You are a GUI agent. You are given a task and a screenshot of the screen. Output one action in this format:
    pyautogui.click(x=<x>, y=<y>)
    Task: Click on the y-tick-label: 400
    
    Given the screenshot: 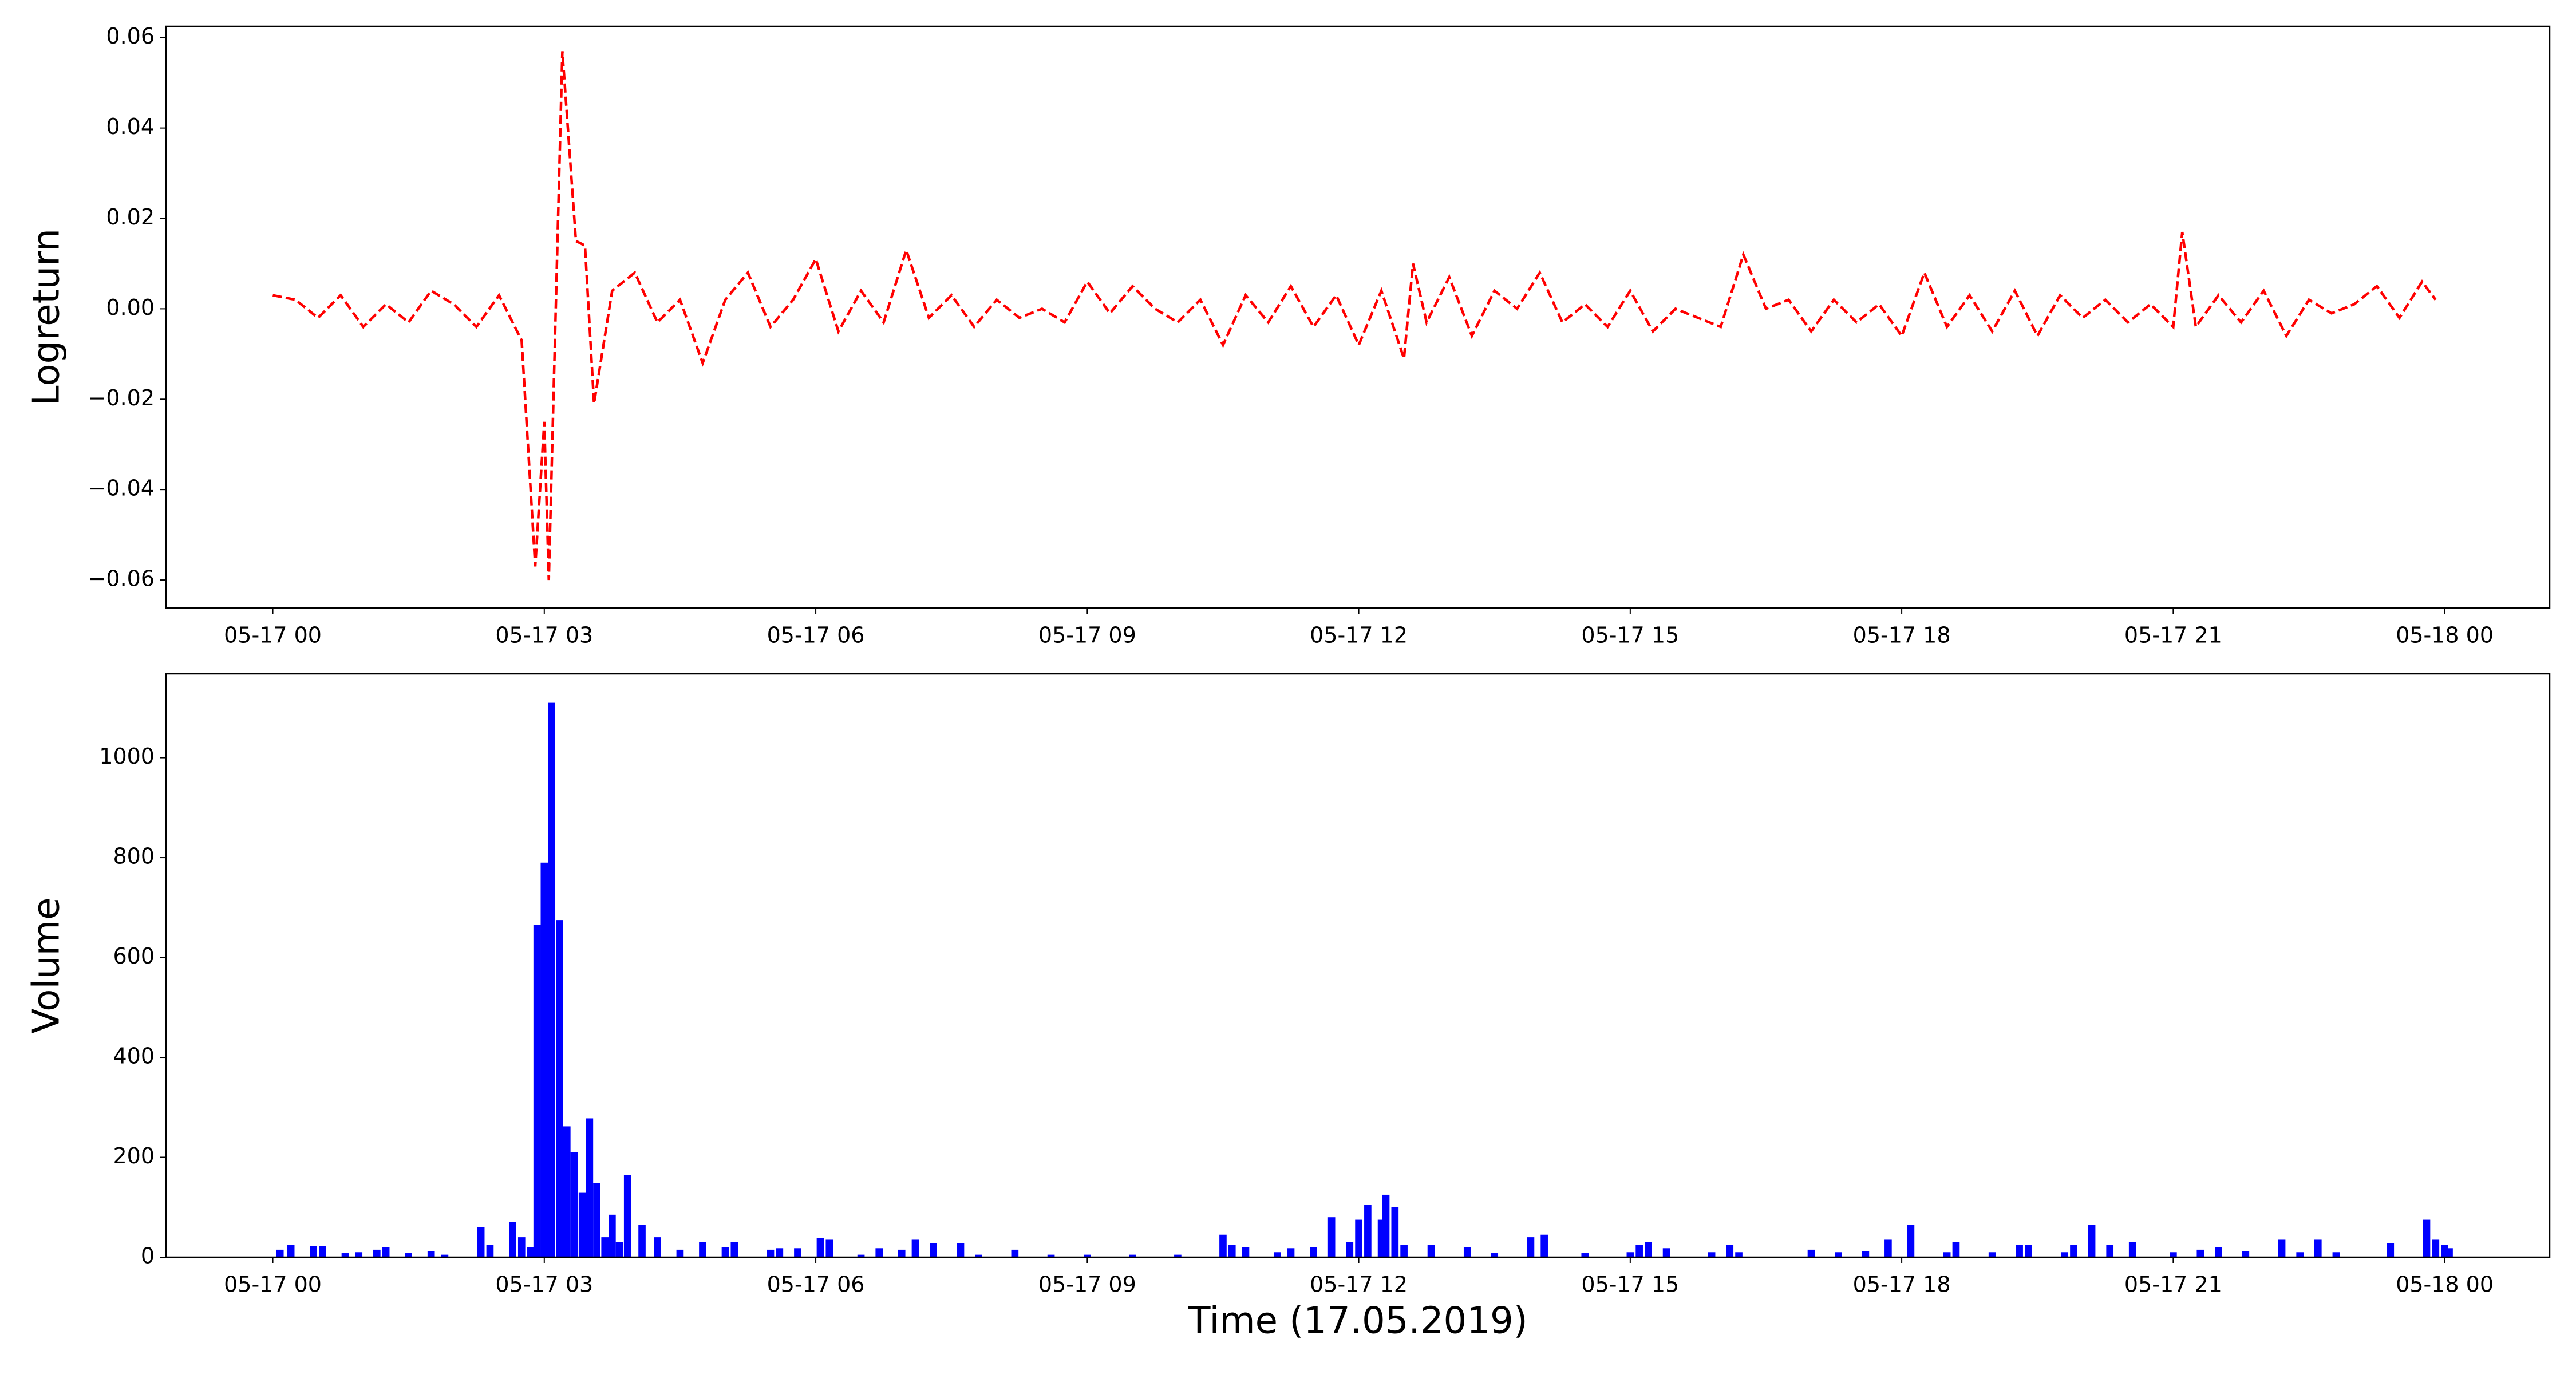 What is the action you would take?
    pyautogui.click(x=134, y=1056)
    